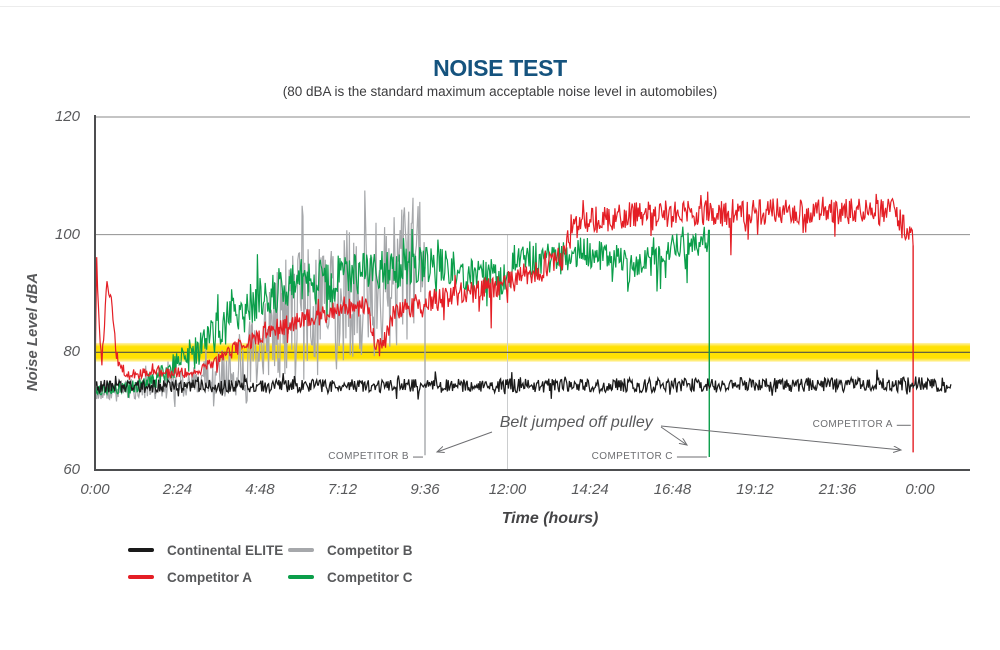 Image resolution: width=1000 pixels, height=650 pixels. I want to click on legend-swatch-continental-elite, so click(141, 550).